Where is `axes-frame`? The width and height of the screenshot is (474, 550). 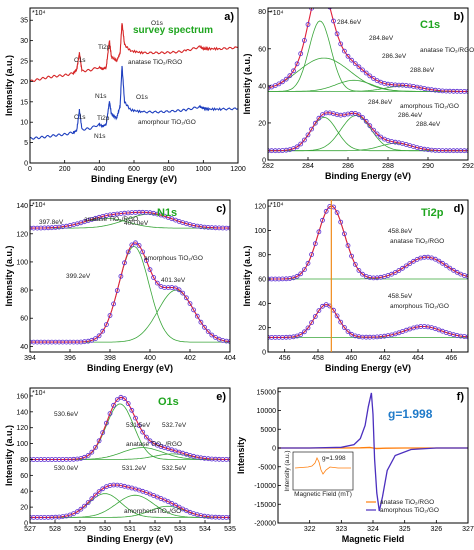
axes-frame is located at coordinates (130, 455).